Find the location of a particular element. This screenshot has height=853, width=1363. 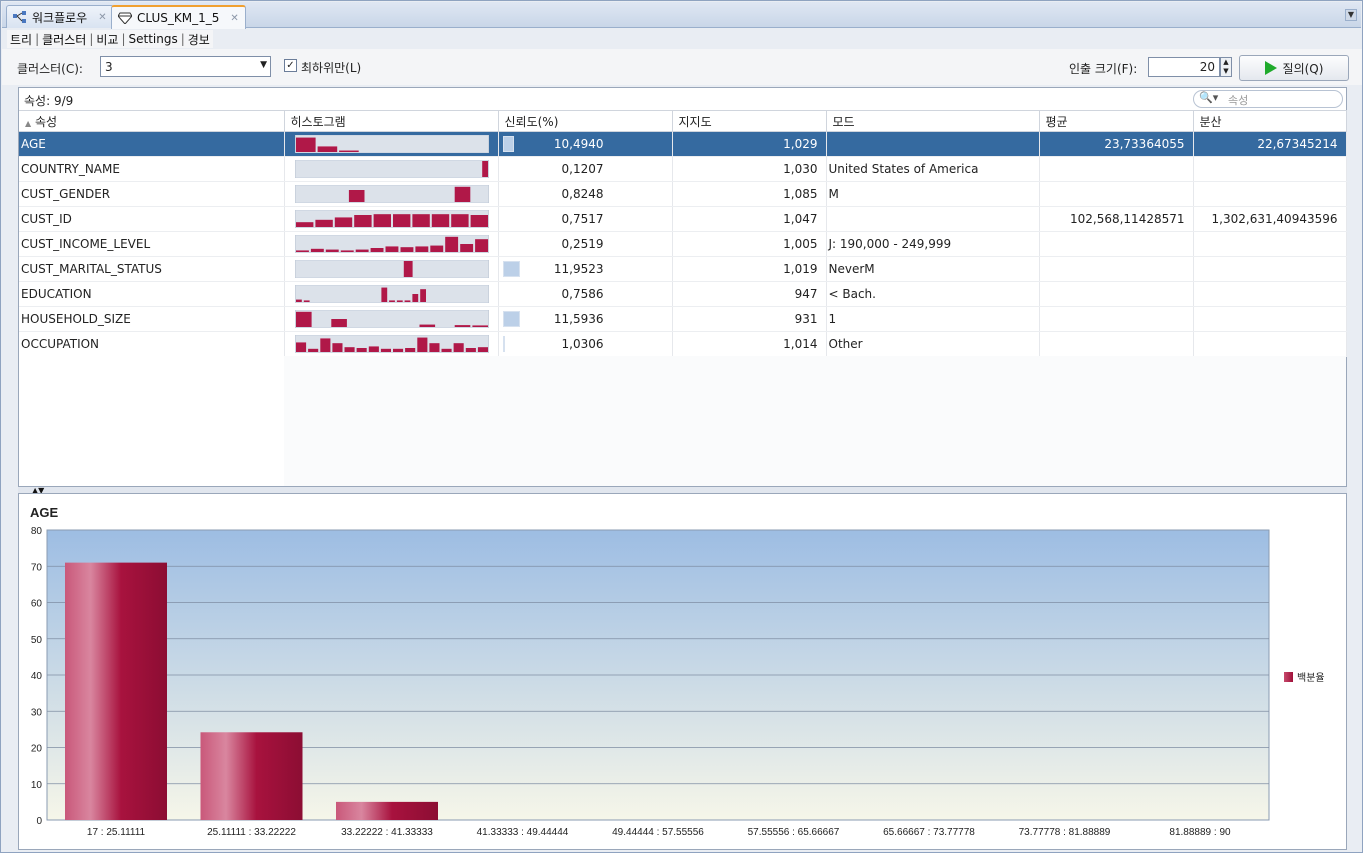

attribute-count: 속성: 9/9 is located at coordinates (49, 101).